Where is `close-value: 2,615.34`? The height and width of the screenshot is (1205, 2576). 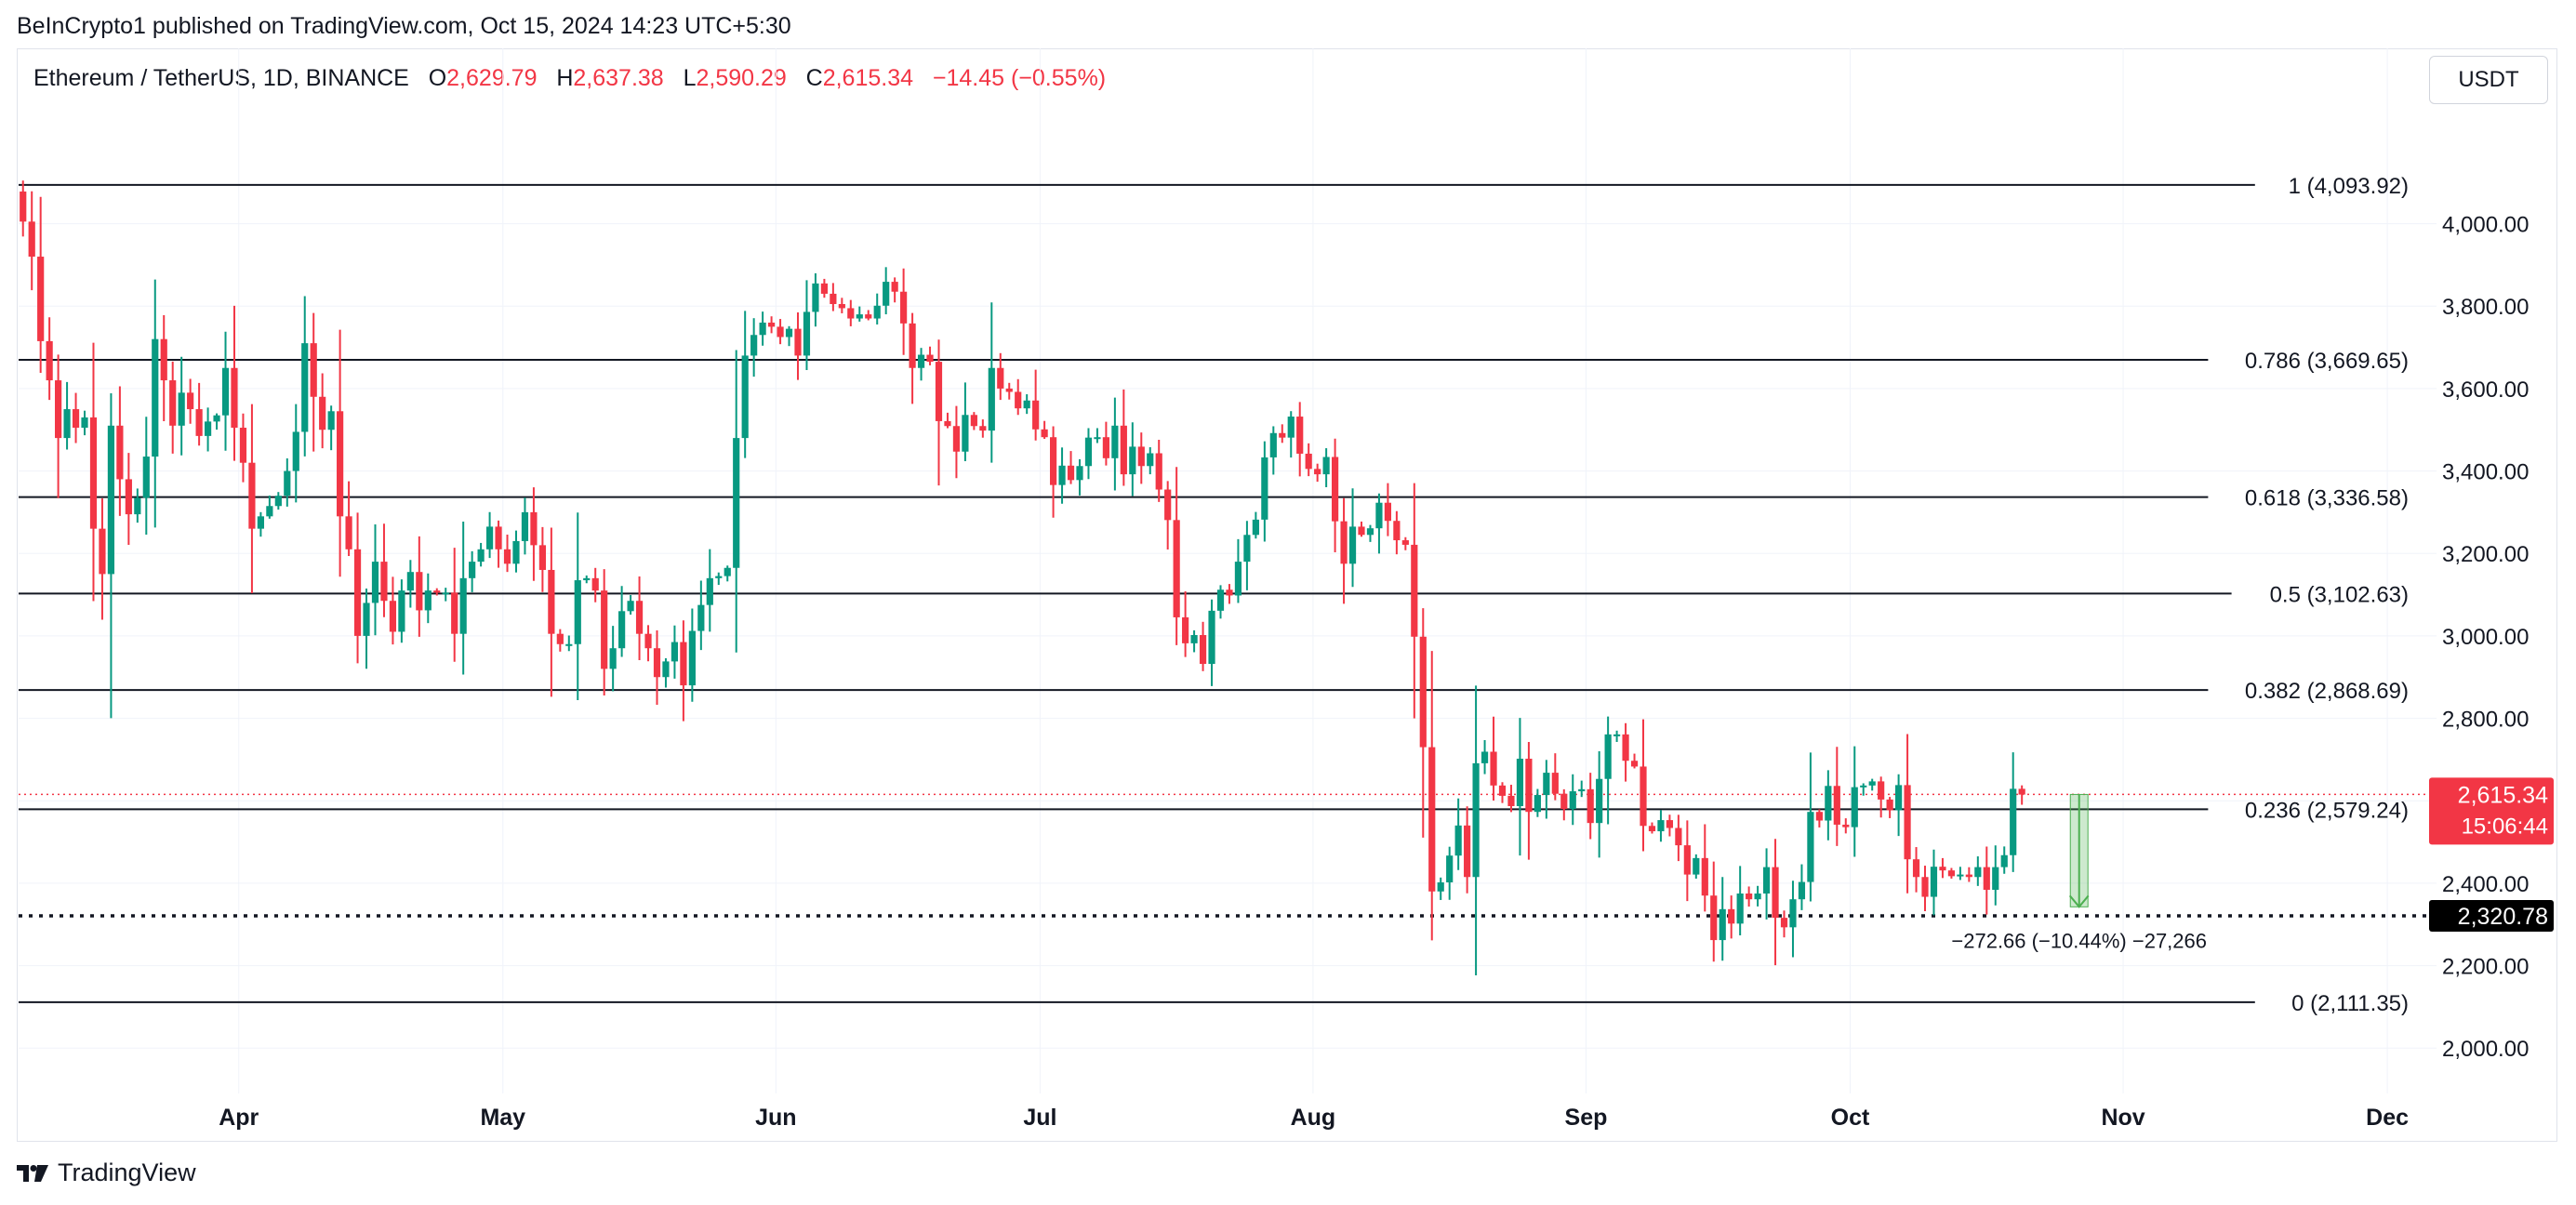 close-value: 2,615.34 is located at coordinates (868, 78).